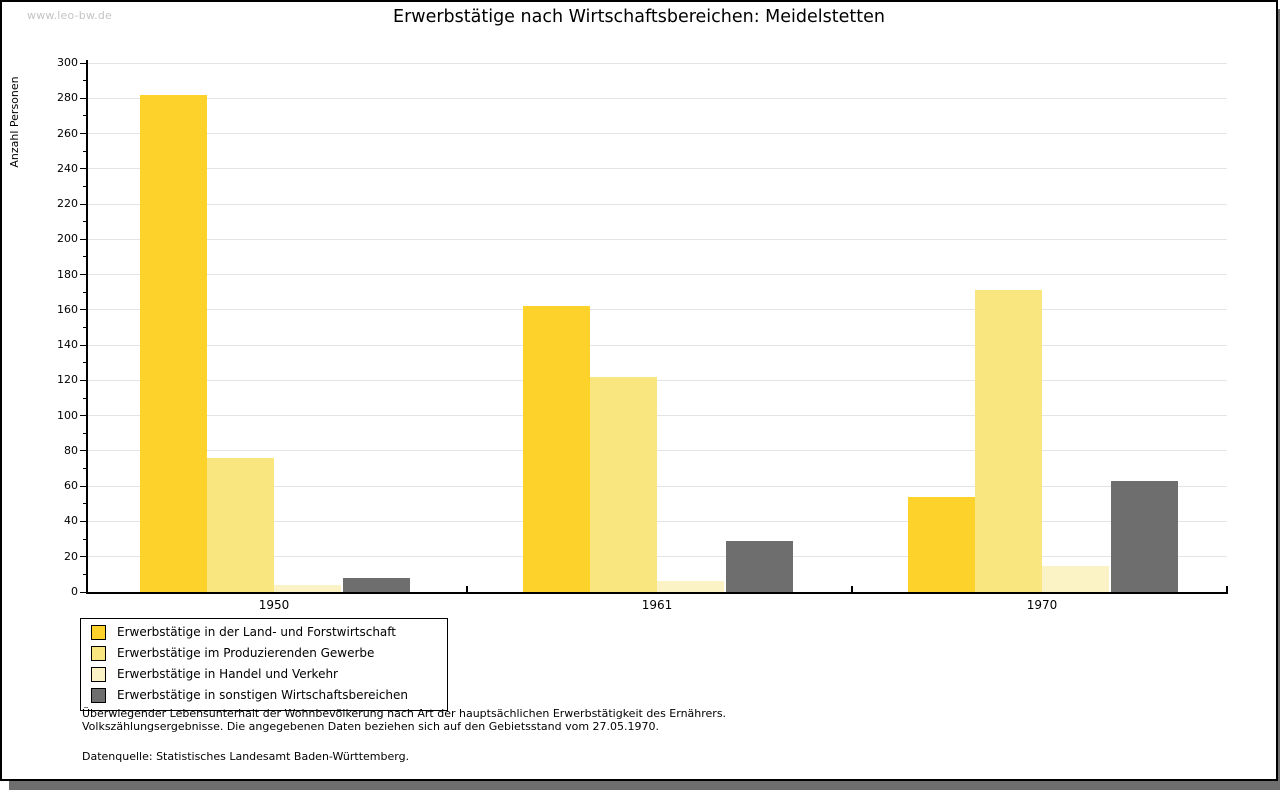  What do you see at coordinates (1042, 605) in the screenshot?
I see `x-tick-label: 1970` at bounding box center [1042, 605].